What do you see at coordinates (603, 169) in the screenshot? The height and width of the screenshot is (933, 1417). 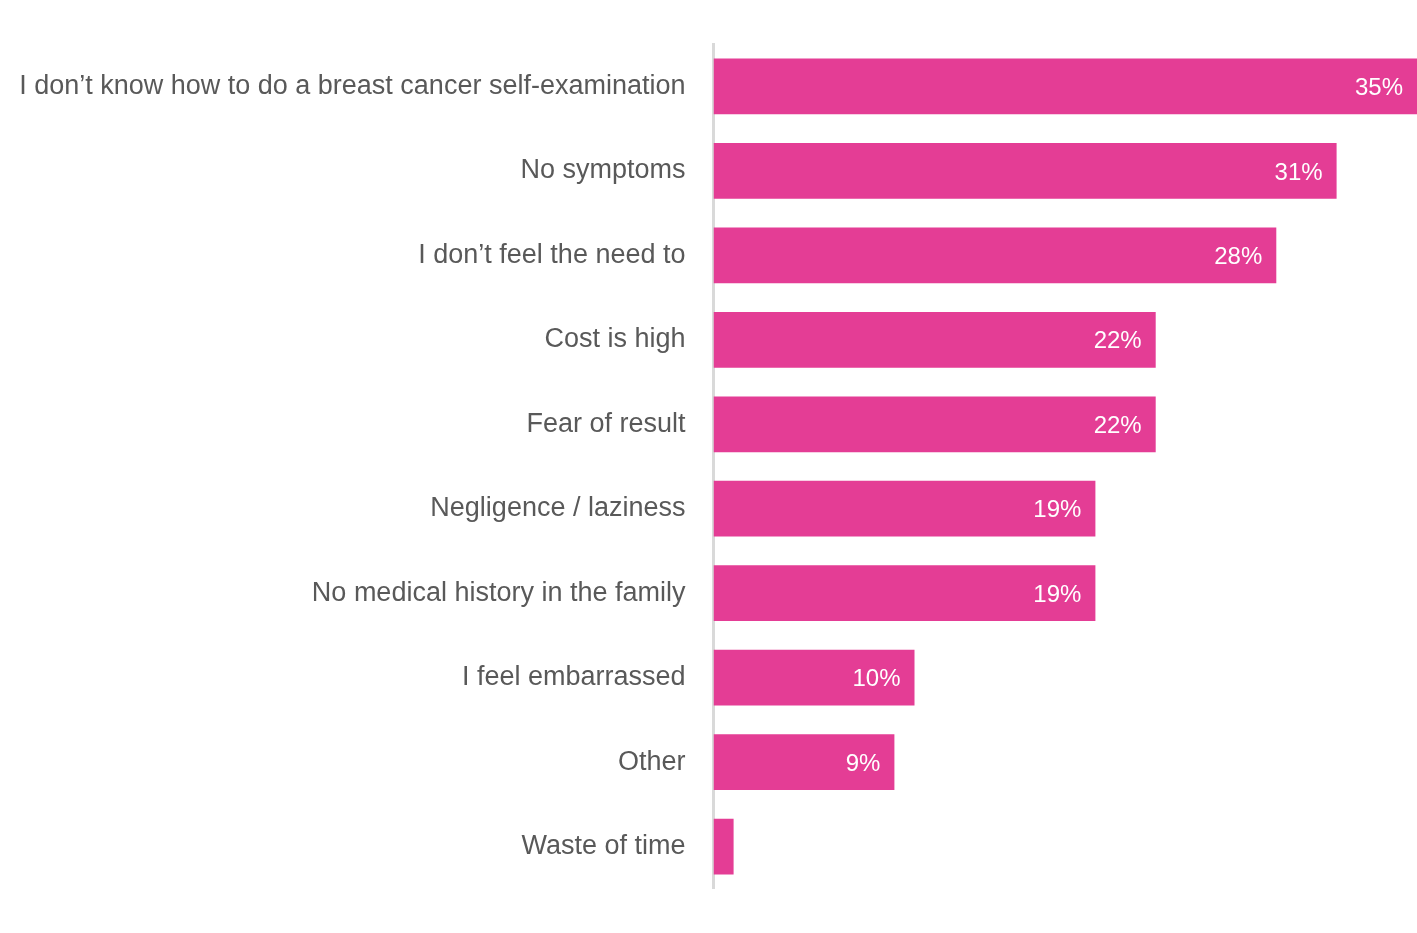 I see `y-tick-label: No symptoms` at bounding box center [603, 169].